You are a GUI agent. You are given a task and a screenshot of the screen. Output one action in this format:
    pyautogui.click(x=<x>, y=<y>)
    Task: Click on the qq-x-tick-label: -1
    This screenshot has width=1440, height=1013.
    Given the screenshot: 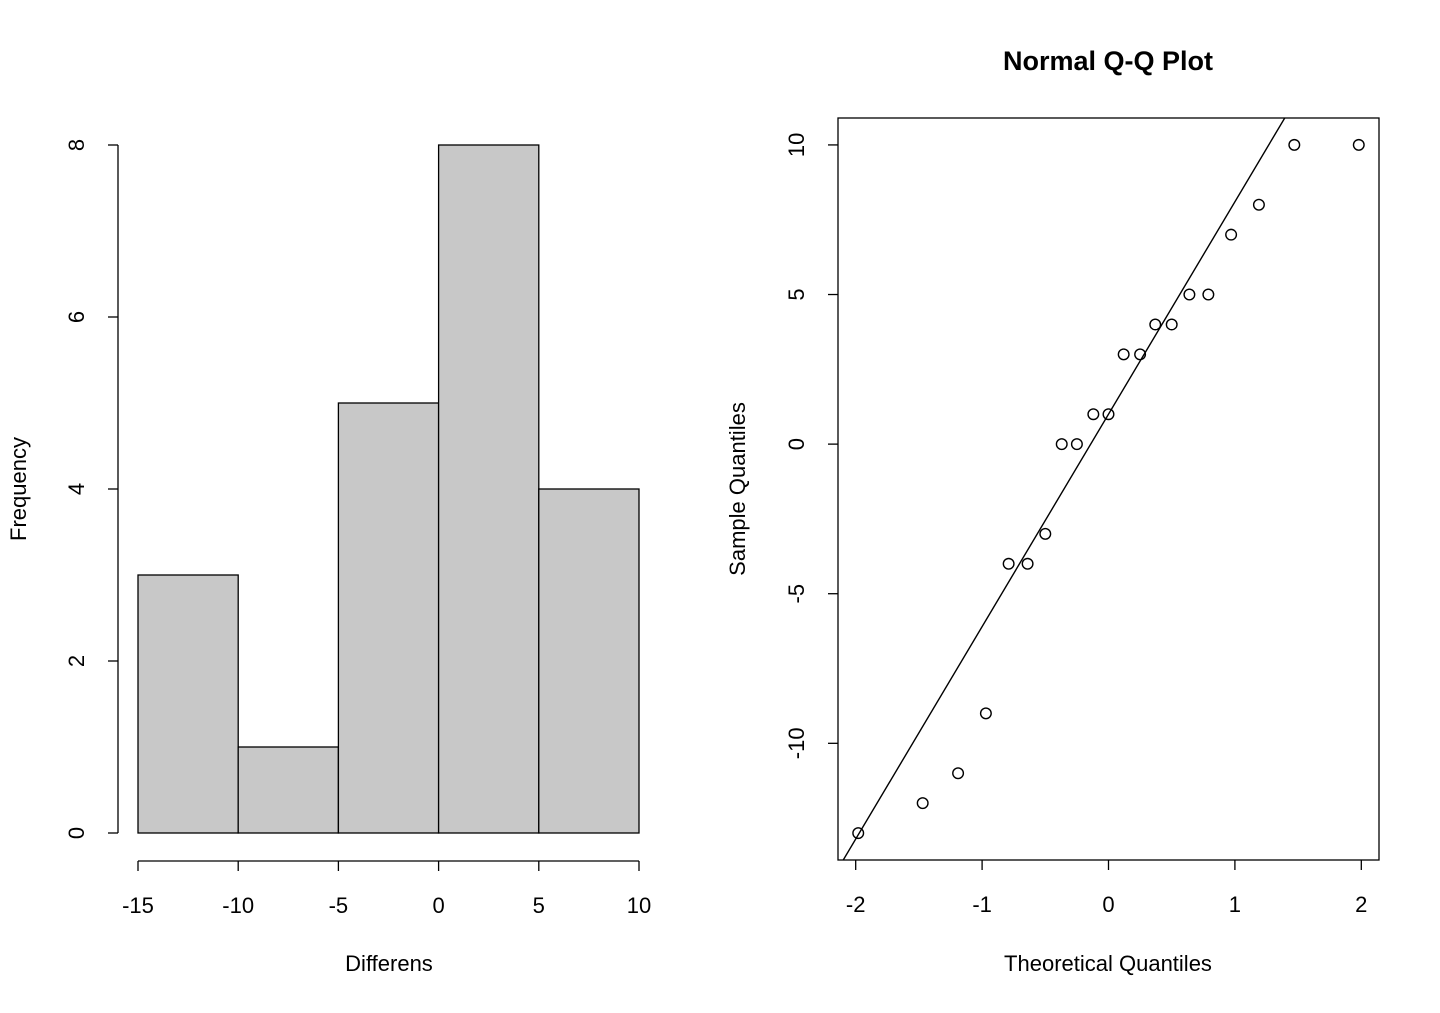 What is the action you would take?
    pyautogui.click(x=982, y=904)
    